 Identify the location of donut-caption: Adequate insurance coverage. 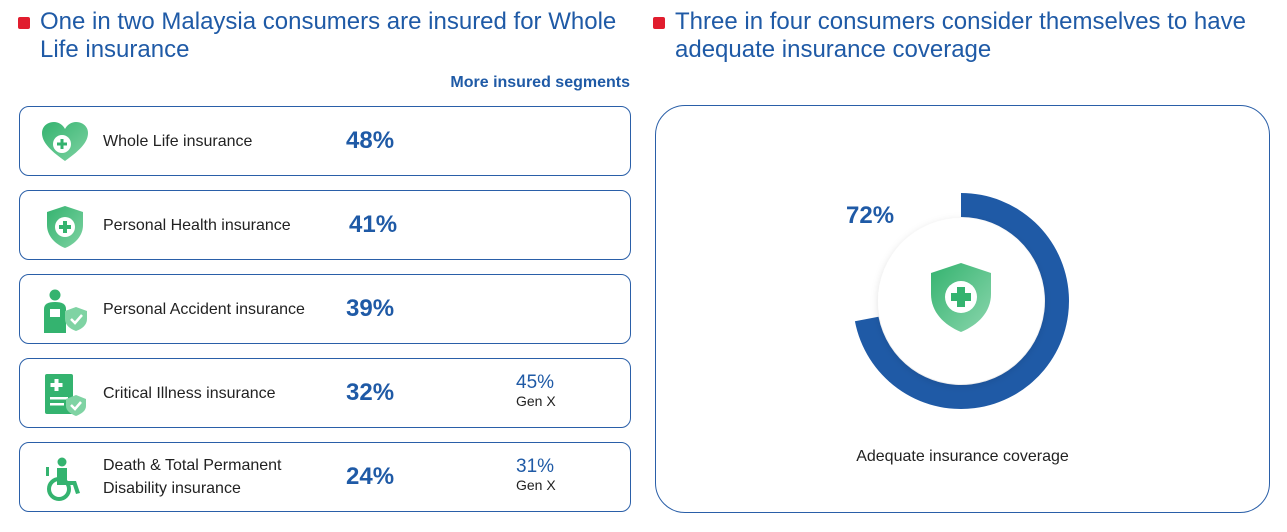
(962, 456).